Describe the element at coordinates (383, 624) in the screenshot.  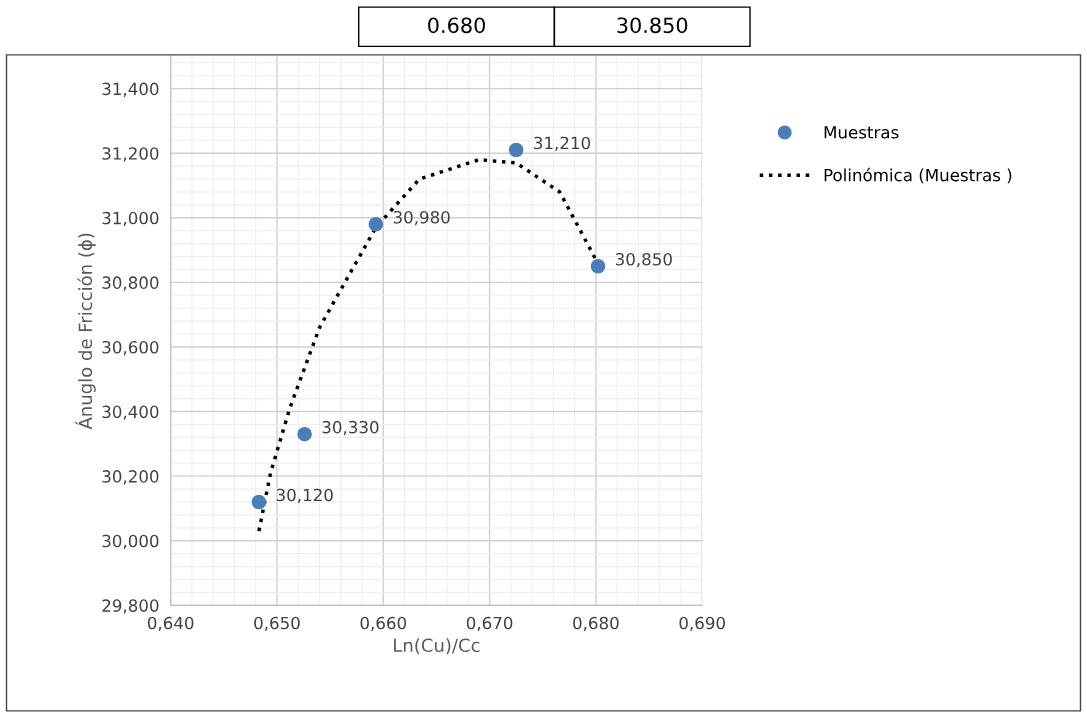
I see `x-tick-label: 0,660` at that location.